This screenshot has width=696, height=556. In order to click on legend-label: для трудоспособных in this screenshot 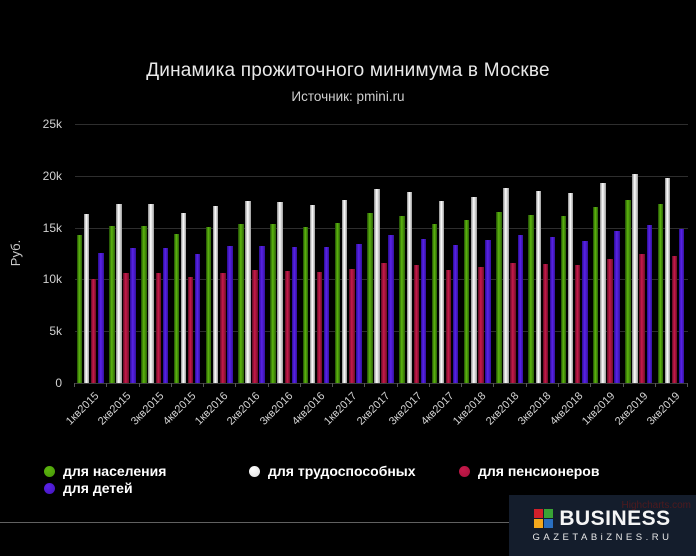, I will do `click(342, 471)`.